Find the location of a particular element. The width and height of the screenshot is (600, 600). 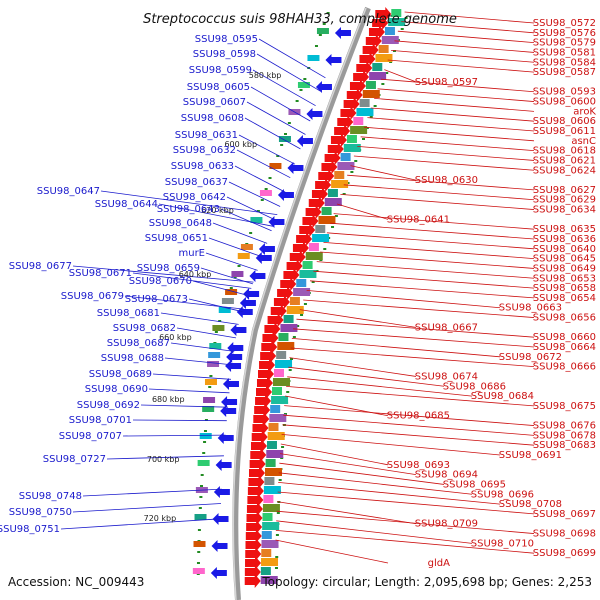

left-gene-label: SSU98_0701 is located at coordinates (100, 420).